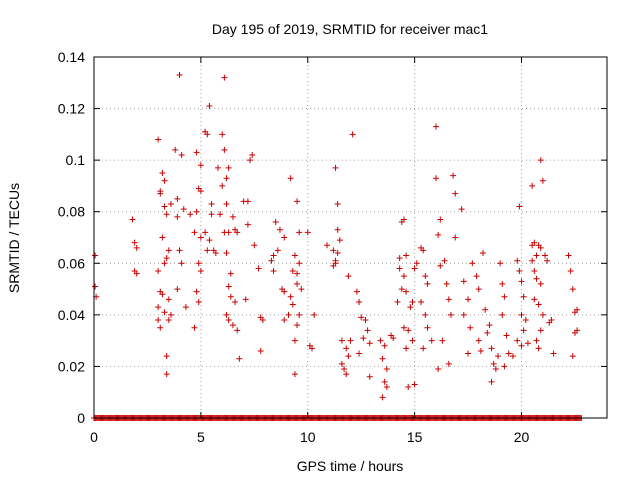  I want to click on x-tick-label: 0, so click(94, 437).